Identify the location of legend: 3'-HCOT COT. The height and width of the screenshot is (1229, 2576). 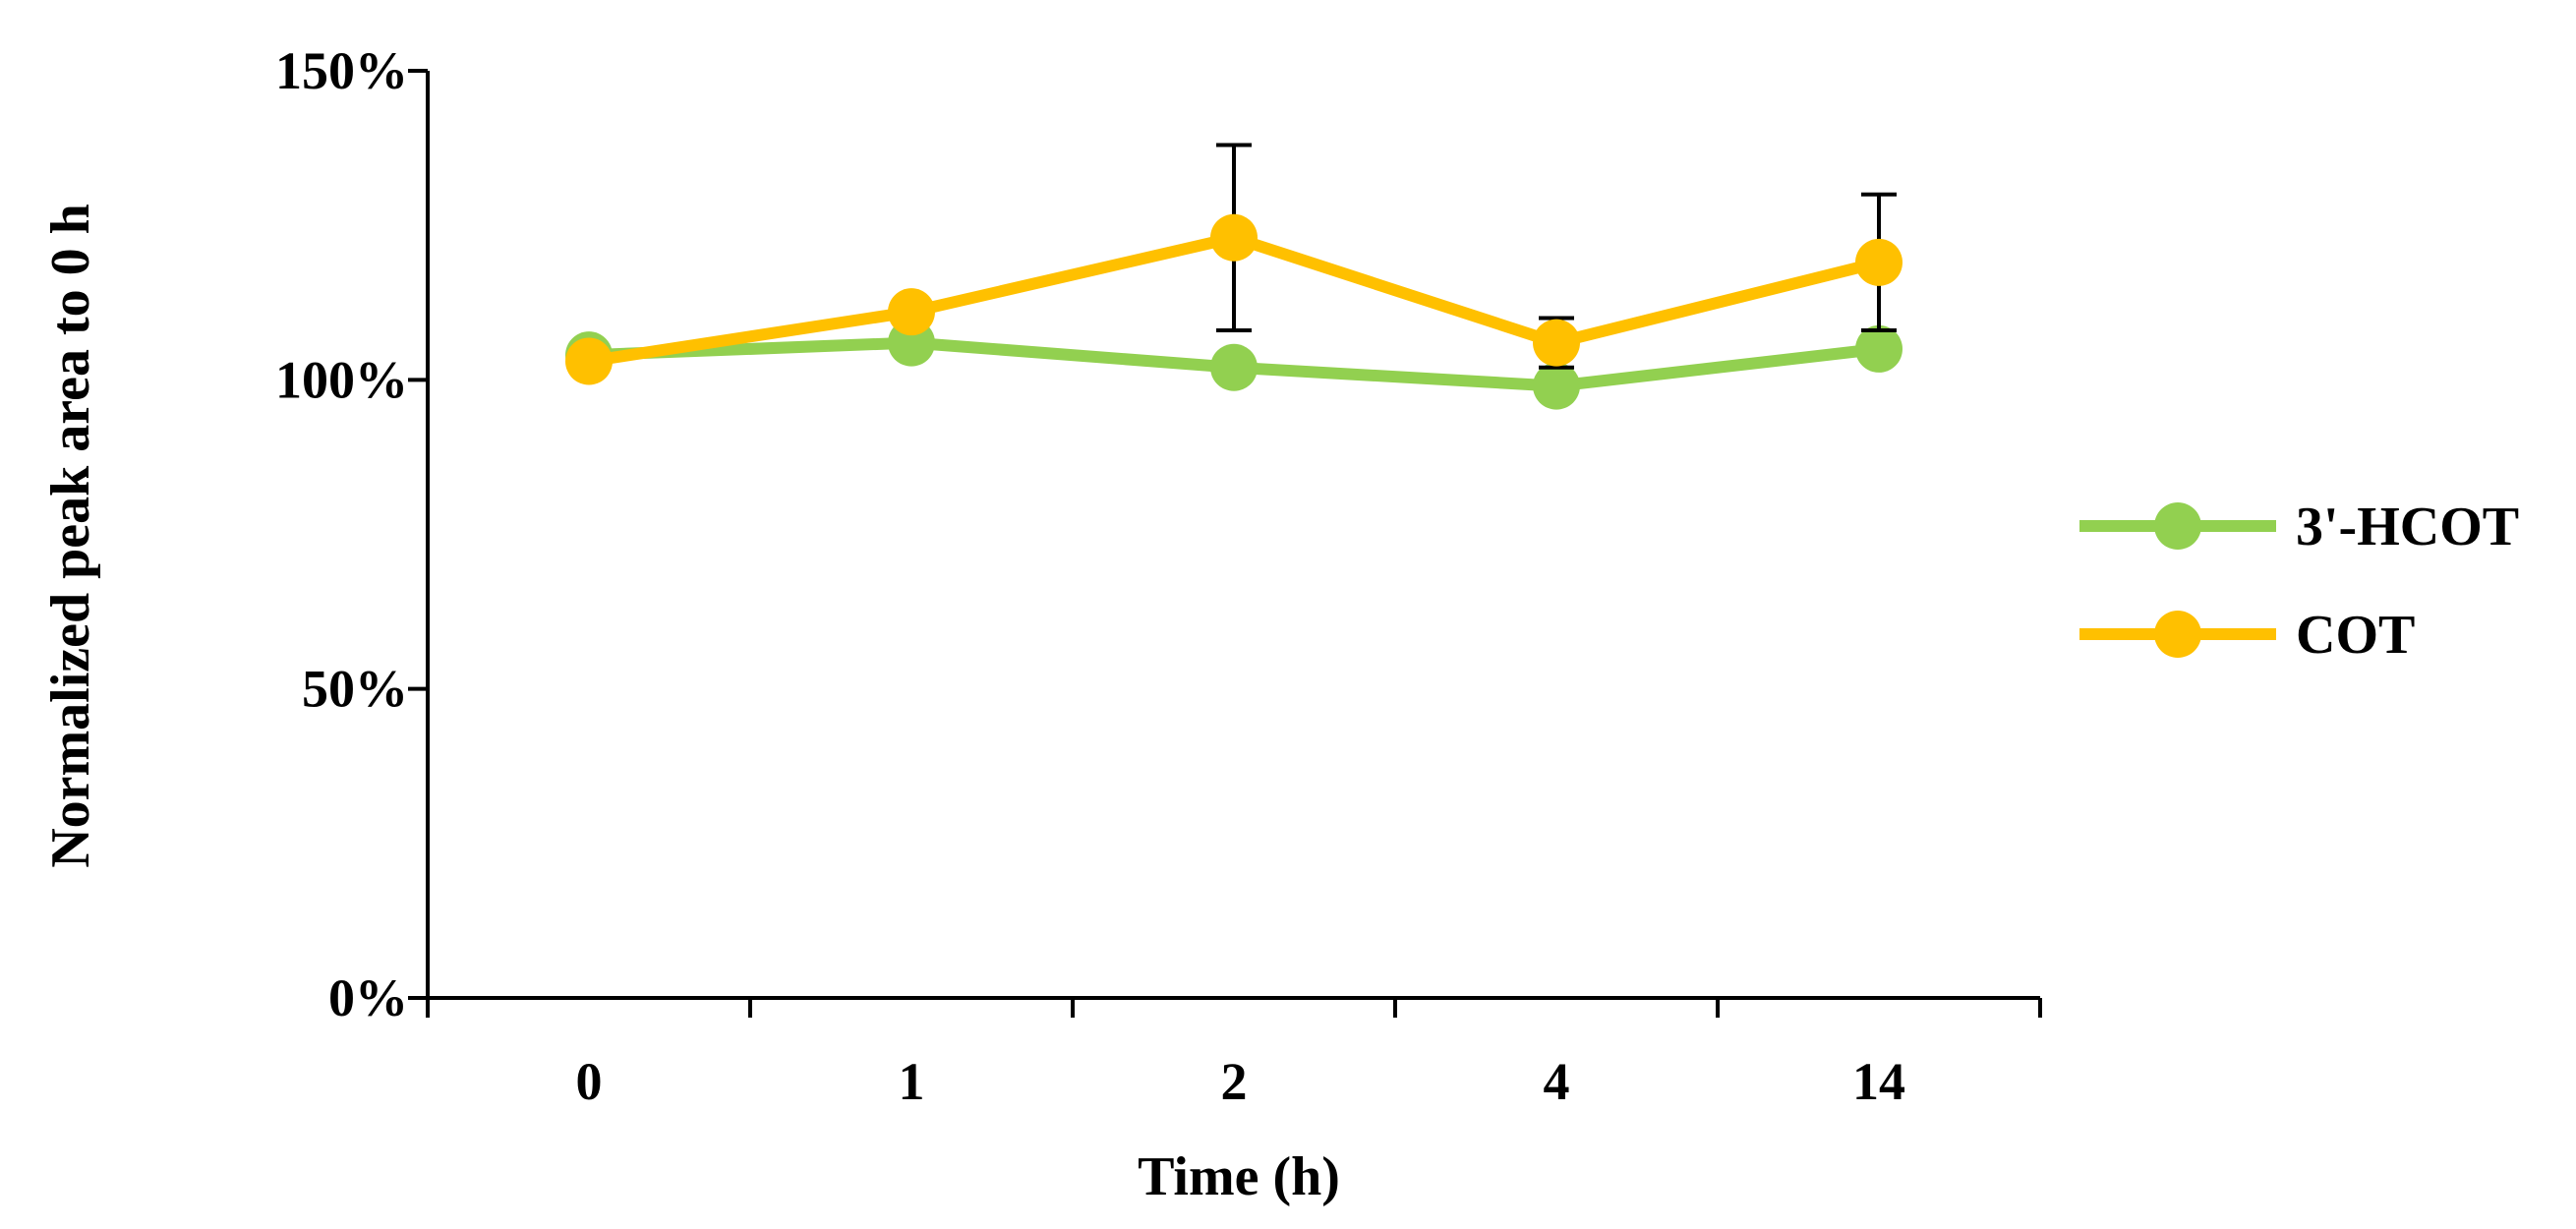
(2299, 581).